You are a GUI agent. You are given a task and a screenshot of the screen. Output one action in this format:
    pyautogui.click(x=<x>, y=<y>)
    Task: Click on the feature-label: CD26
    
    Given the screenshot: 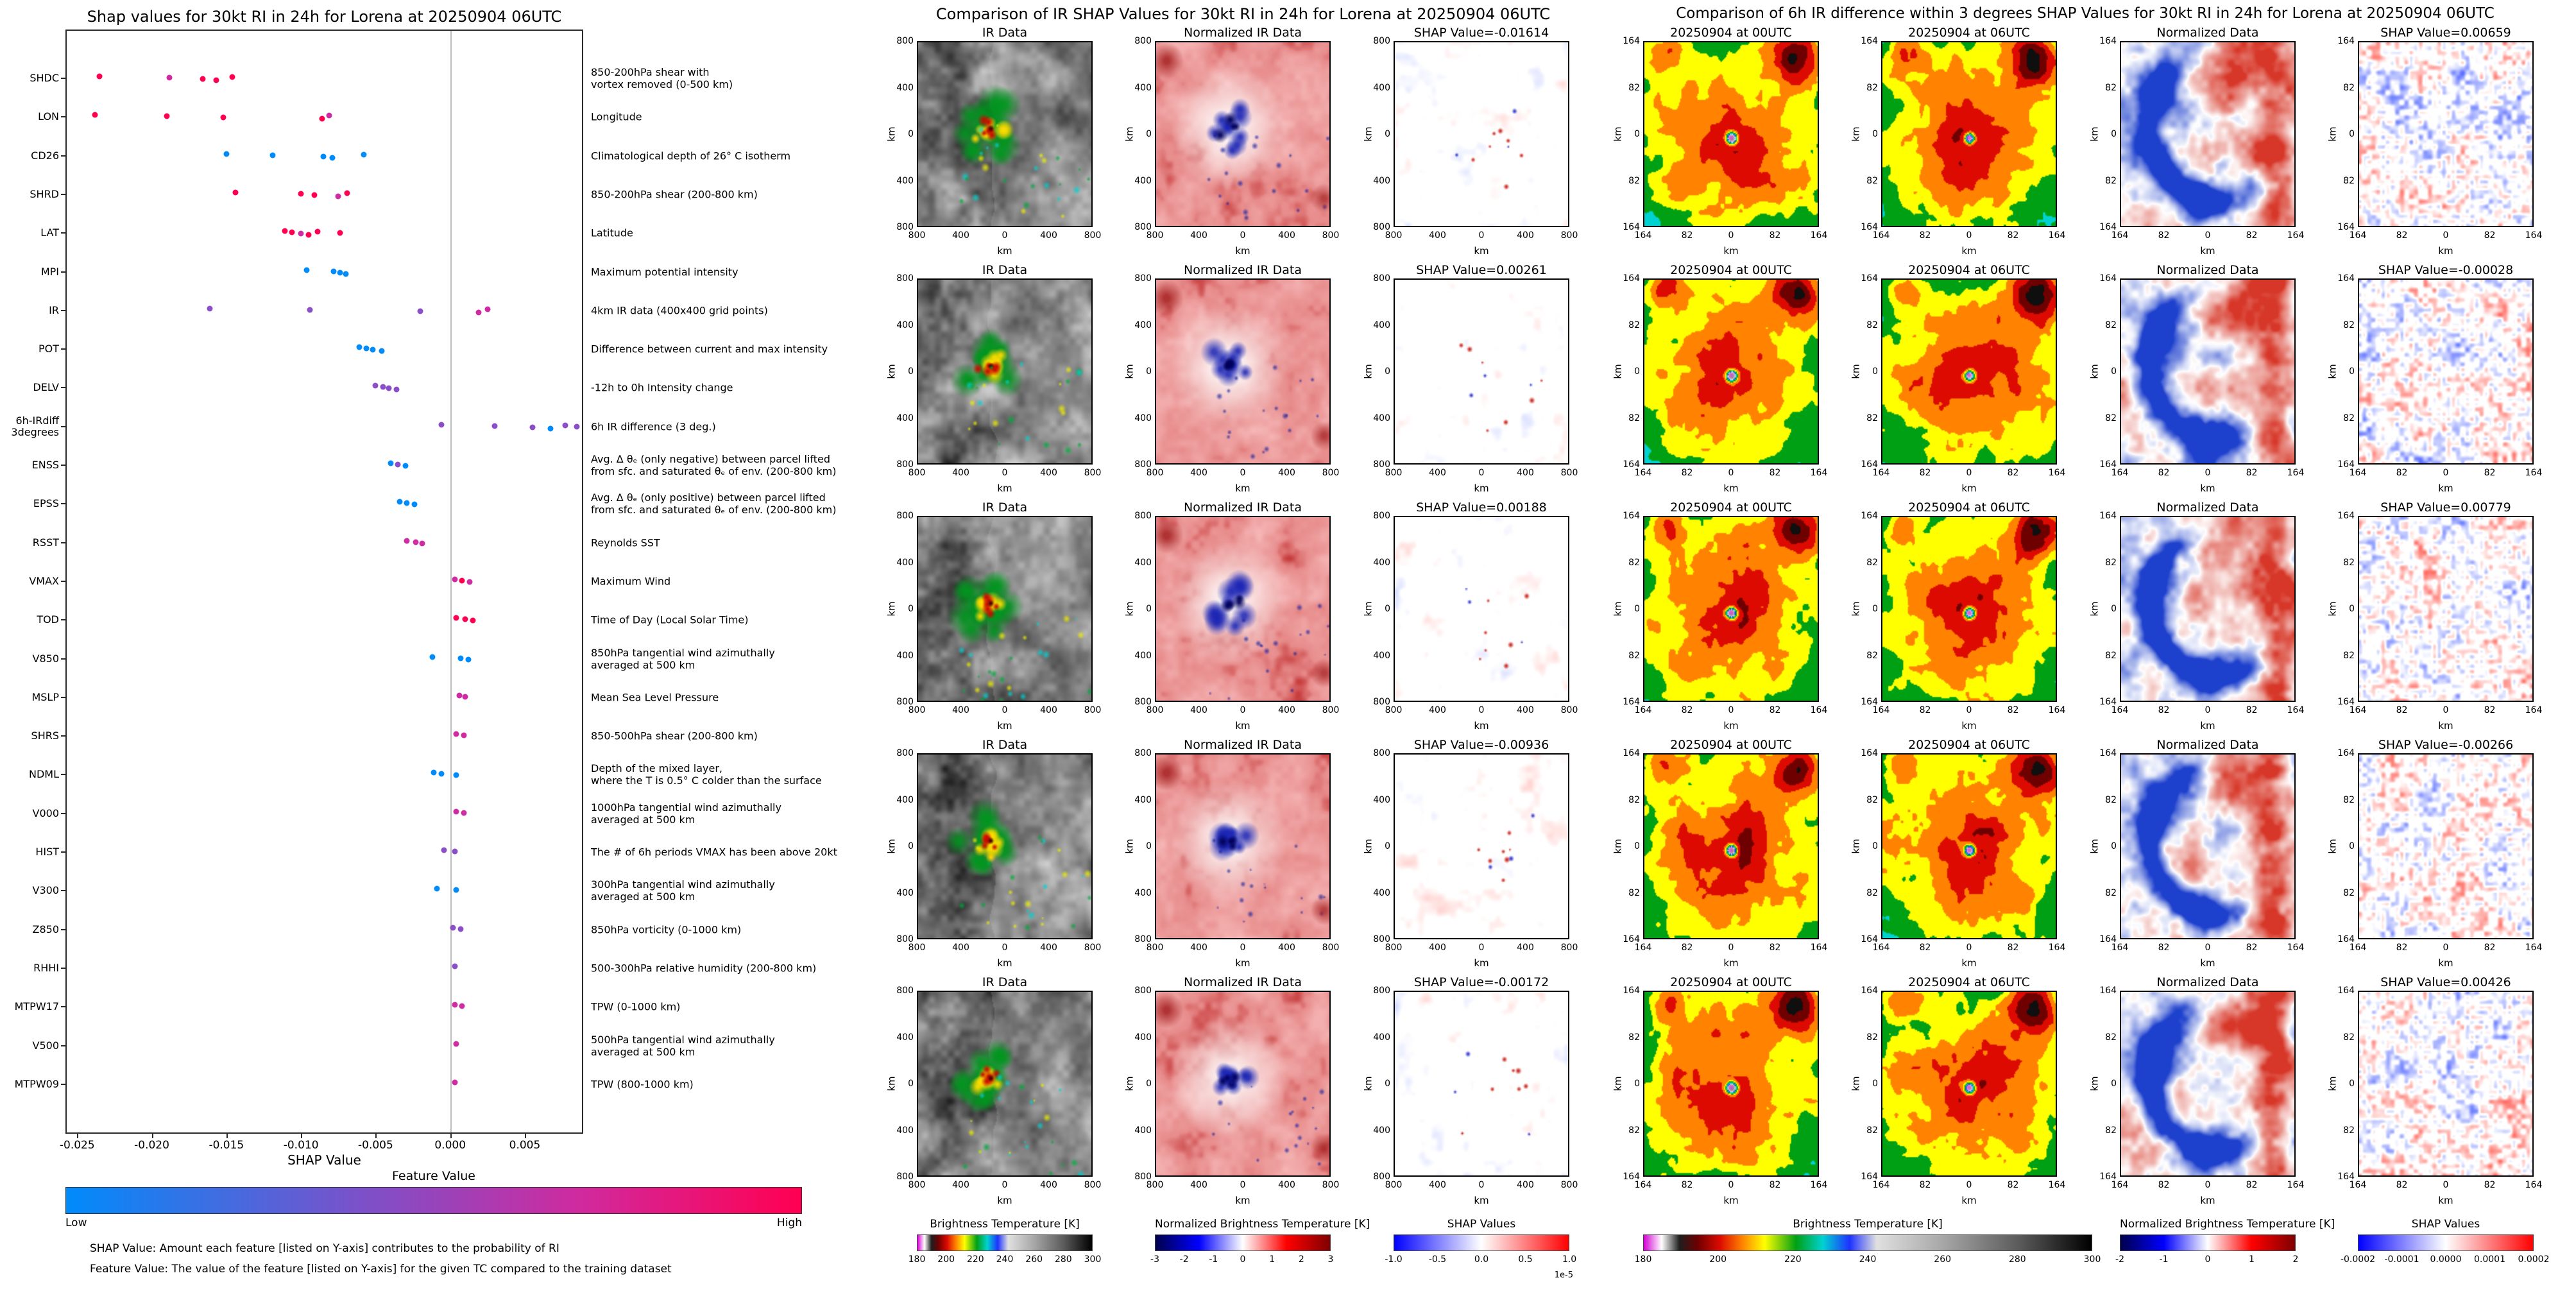 What is the action you would take?
    pyautogui.click(x=45, y=155)
    